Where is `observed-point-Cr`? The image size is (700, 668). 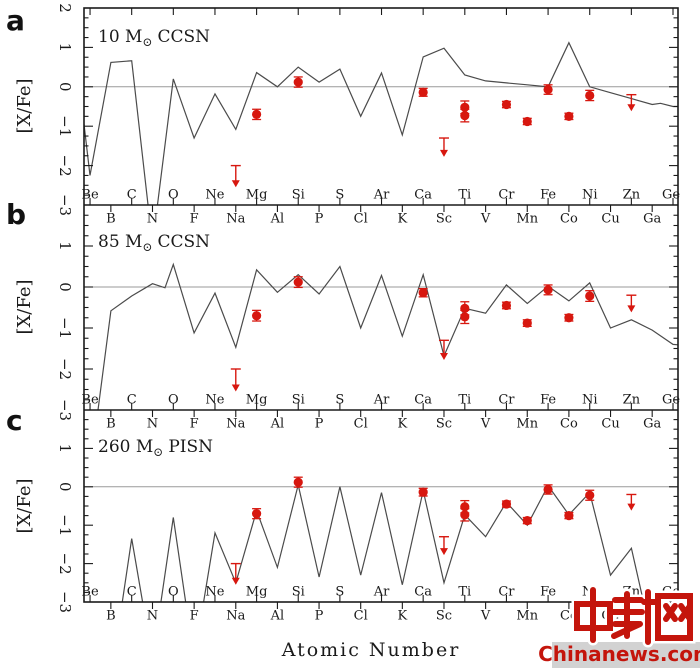
observed-point-Cr is located at coordinates (506, 104).